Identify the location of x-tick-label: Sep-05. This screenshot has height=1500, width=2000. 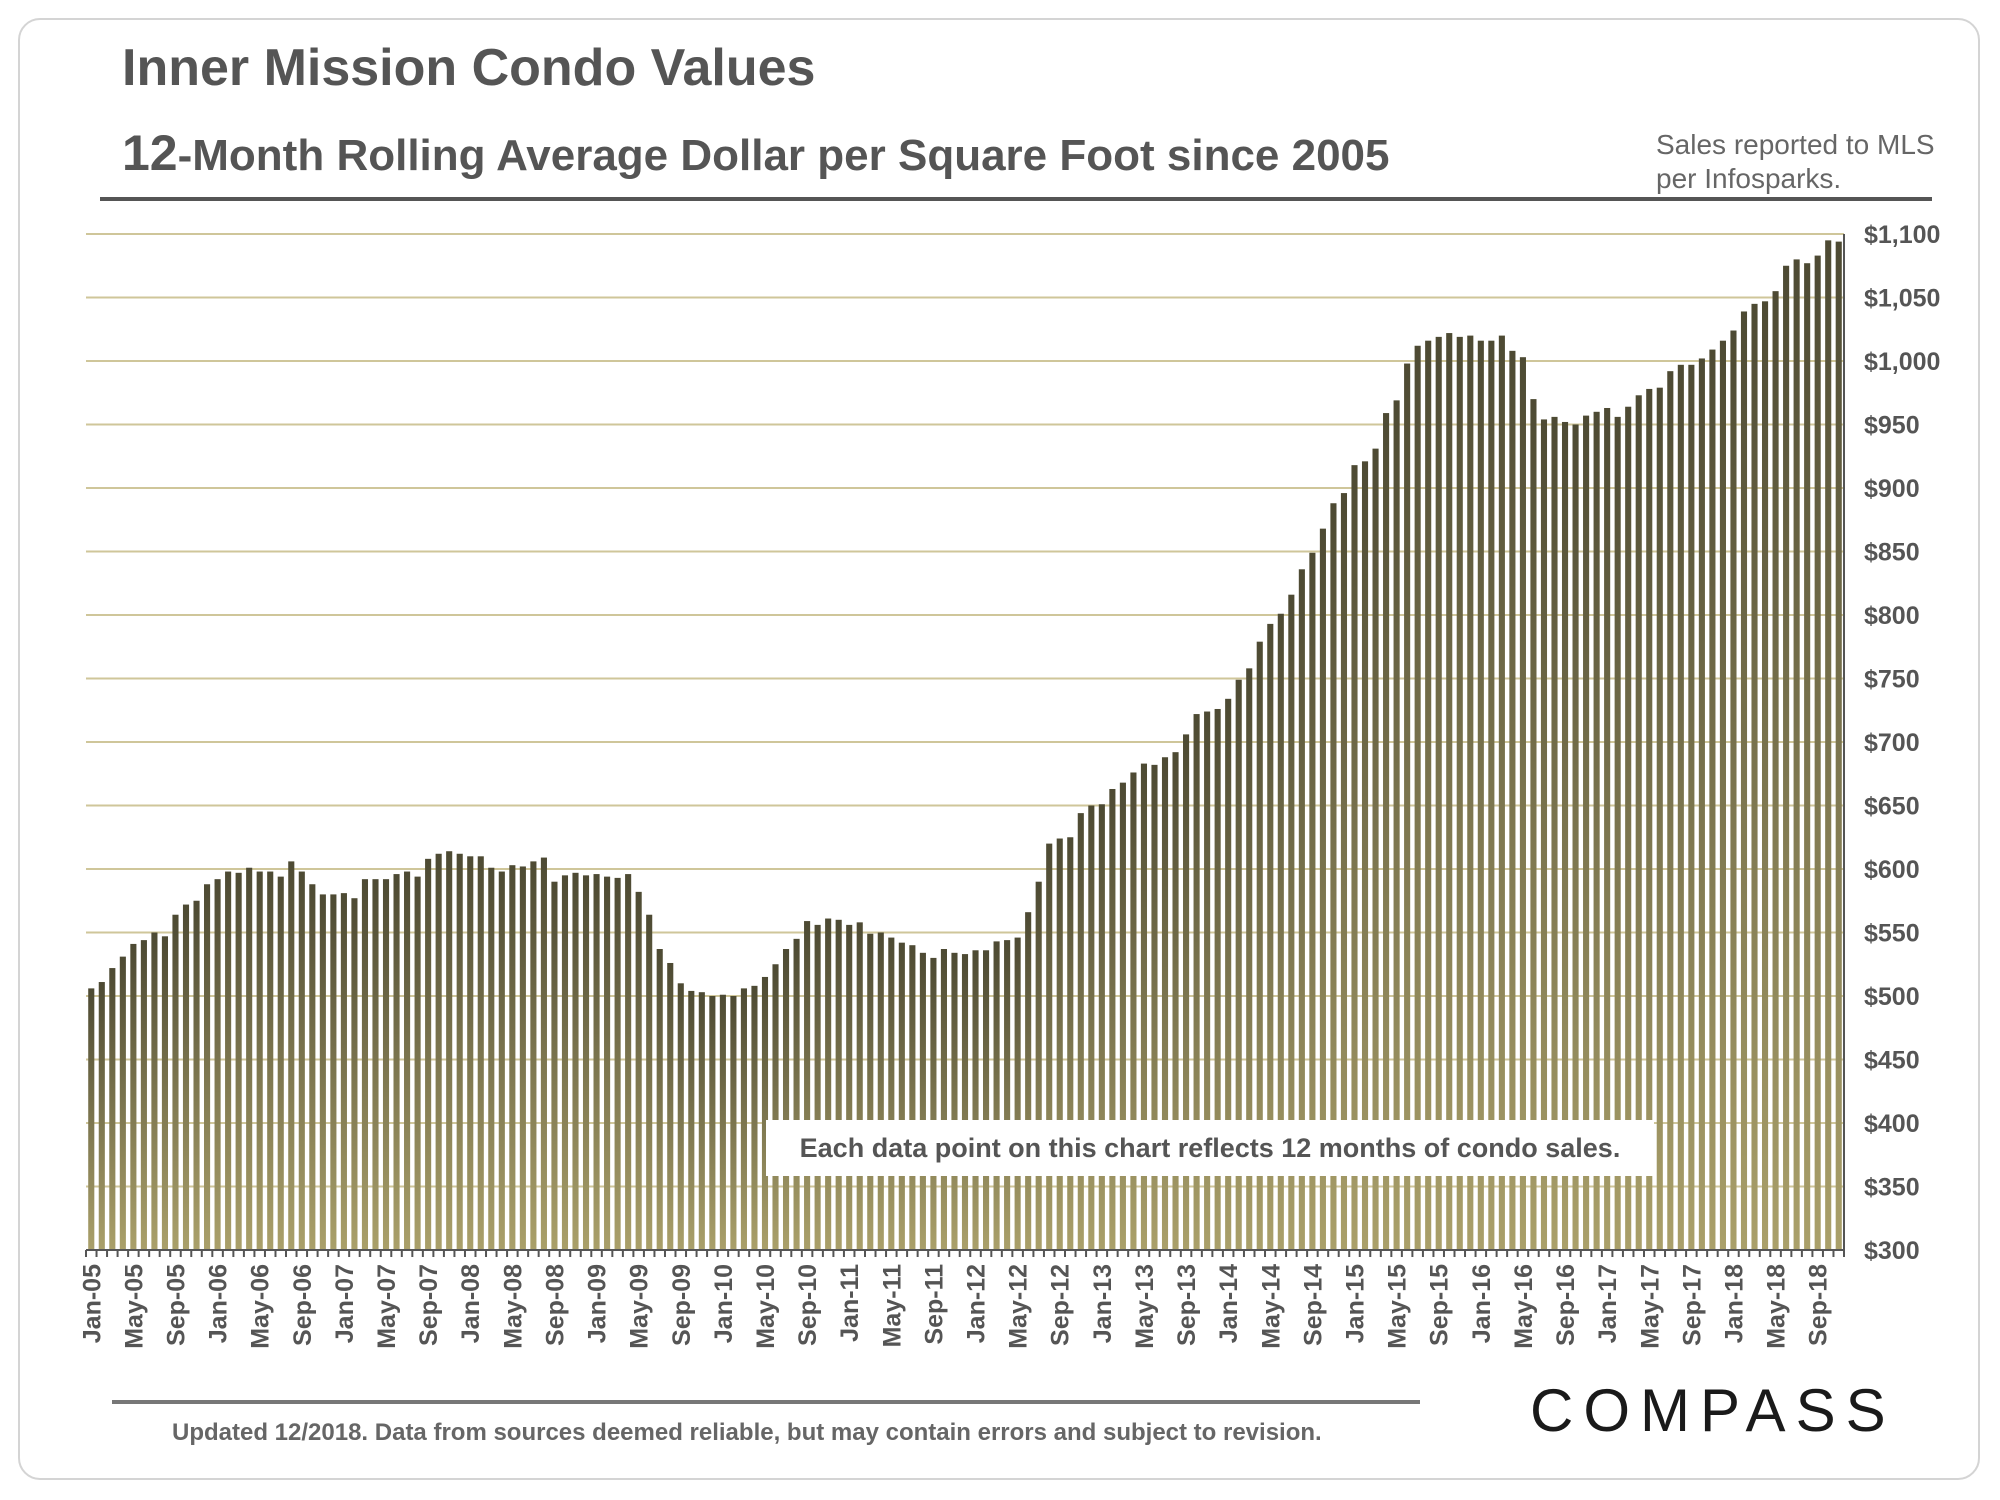
(176, 1305).